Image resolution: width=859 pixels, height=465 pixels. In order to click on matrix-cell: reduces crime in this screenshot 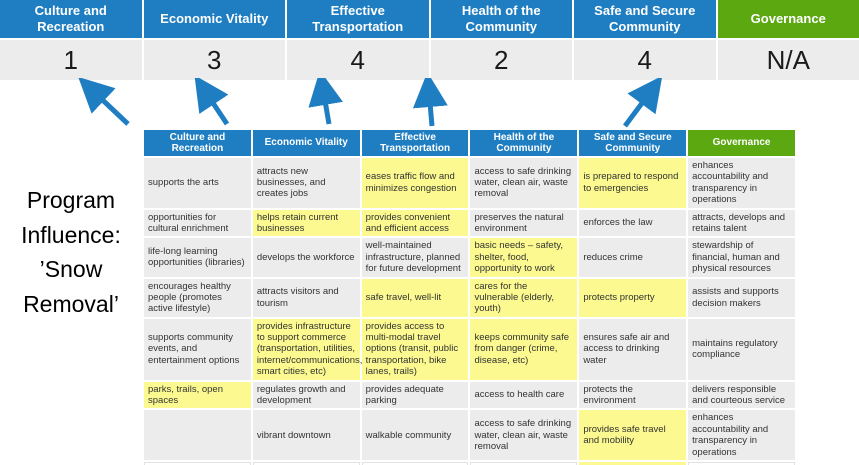, I will do `click(633, 257)`.